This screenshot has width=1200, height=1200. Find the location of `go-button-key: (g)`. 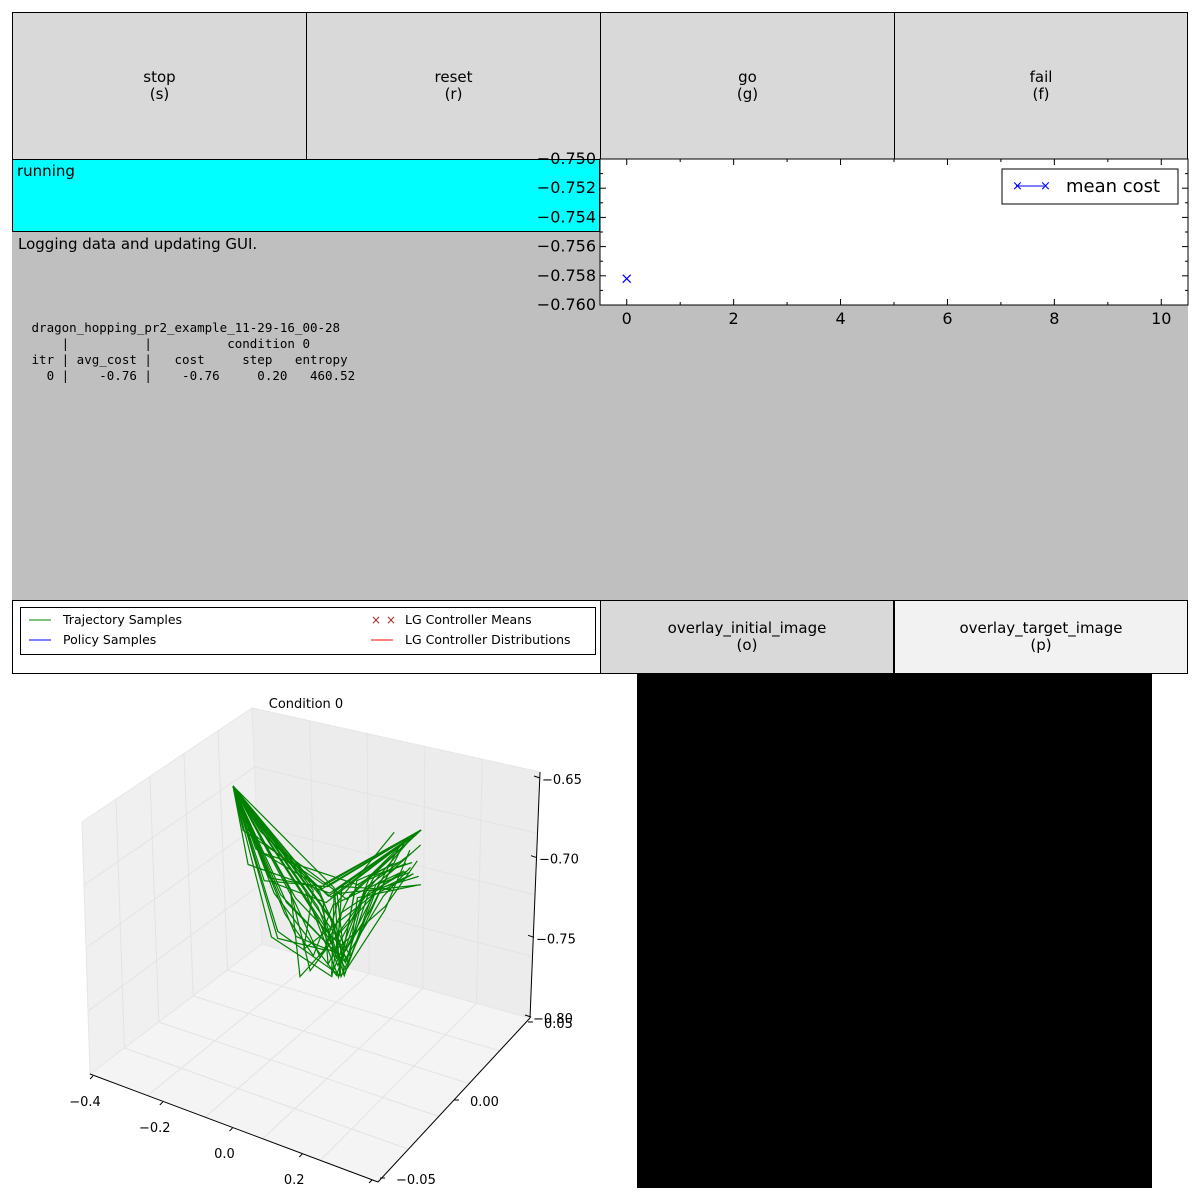

go-button-key: (g) is located at coordinates (747, 94).